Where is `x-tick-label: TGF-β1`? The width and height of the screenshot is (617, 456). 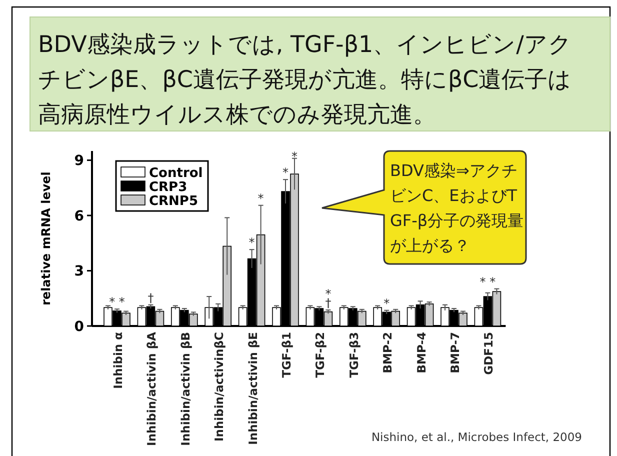 x-tick-label: TGF-β1 is located at coordinates (287, 355).